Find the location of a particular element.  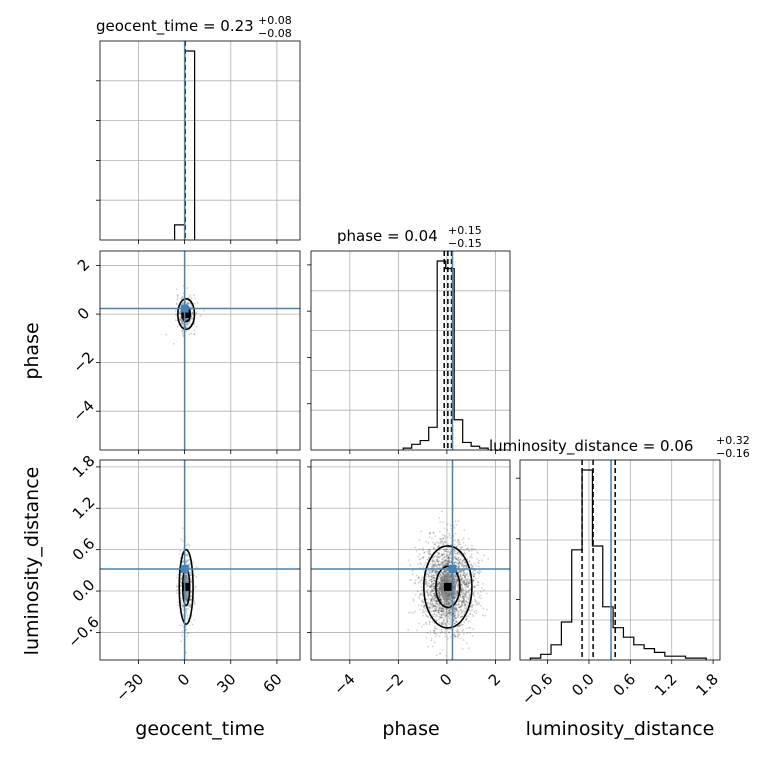

title-geocent-time-sup: +0.08 is located at coordinates (275, 20).